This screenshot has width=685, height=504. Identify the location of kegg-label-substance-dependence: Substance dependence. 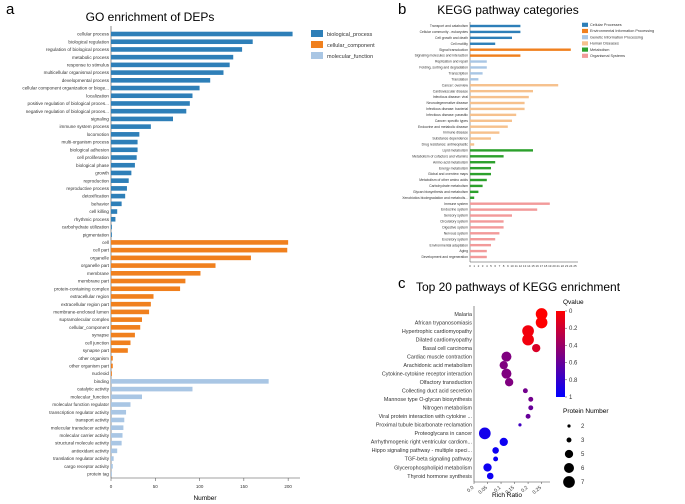
(450, 139).